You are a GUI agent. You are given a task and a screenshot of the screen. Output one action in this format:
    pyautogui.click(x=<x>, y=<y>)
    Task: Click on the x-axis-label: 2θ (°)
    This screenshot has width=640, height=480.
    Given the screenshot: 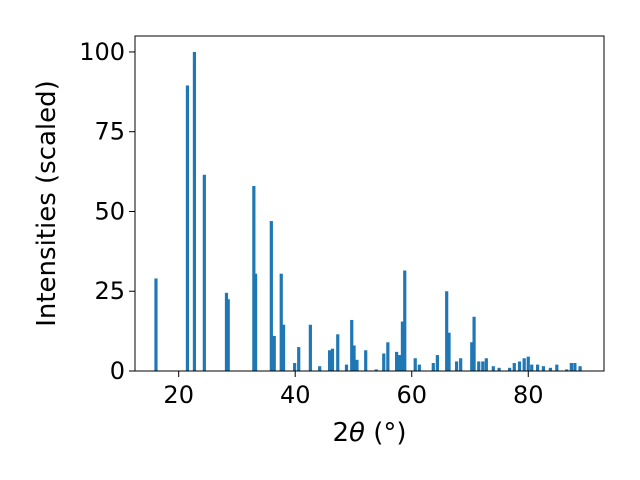 What is the action you would take?
    pyautogui.click(x=369, y=433)
    